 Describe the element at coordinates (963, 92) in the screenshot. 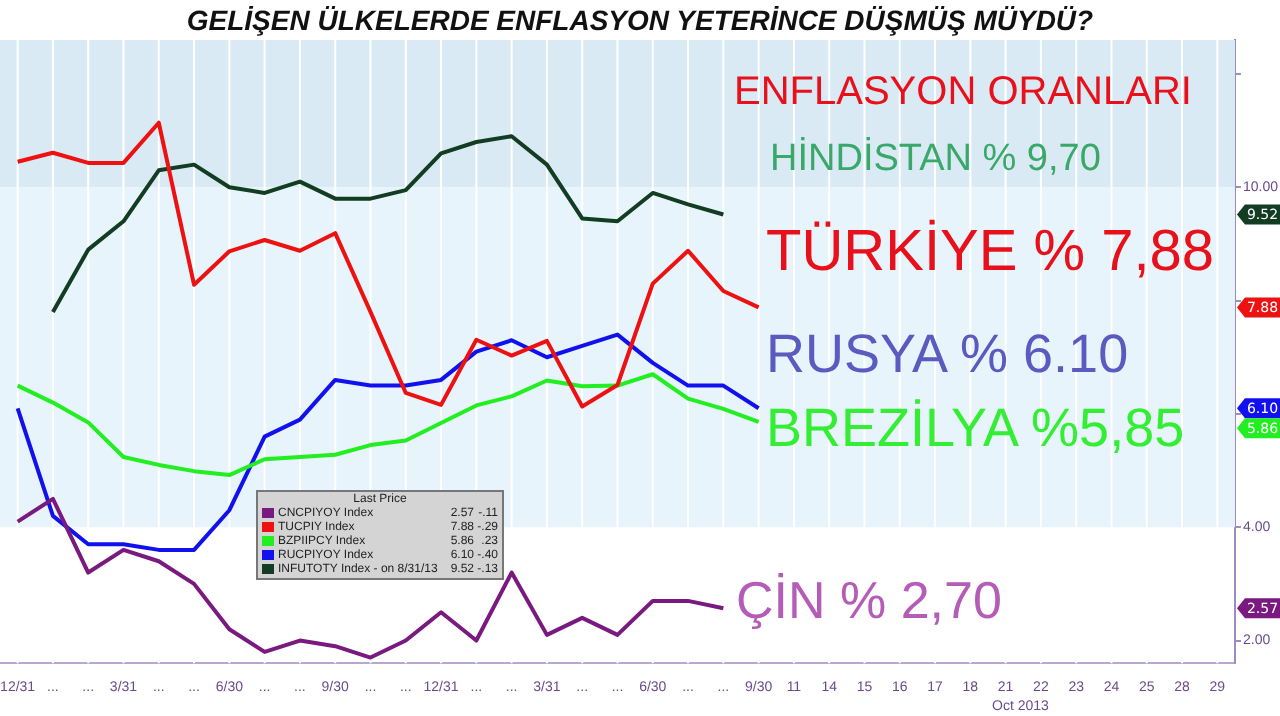

I see `text: ENFLASYON ORANLARI` at that location.